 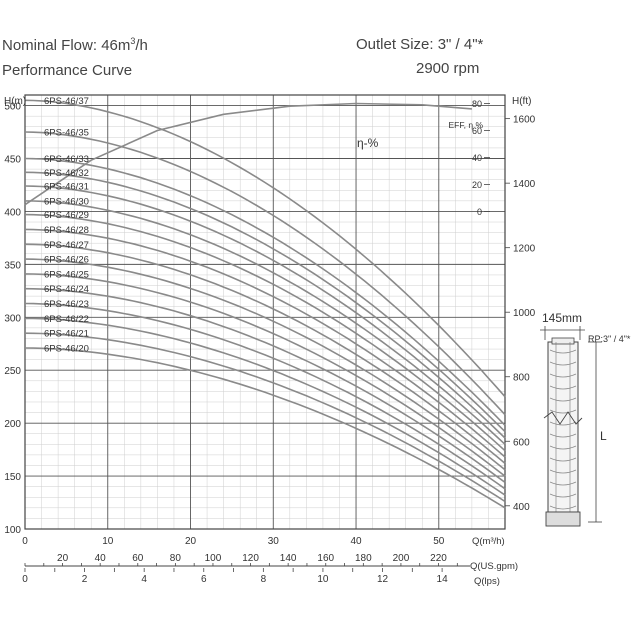 I want to click on eff-tick-label: 80, so click(x=477, y=104).